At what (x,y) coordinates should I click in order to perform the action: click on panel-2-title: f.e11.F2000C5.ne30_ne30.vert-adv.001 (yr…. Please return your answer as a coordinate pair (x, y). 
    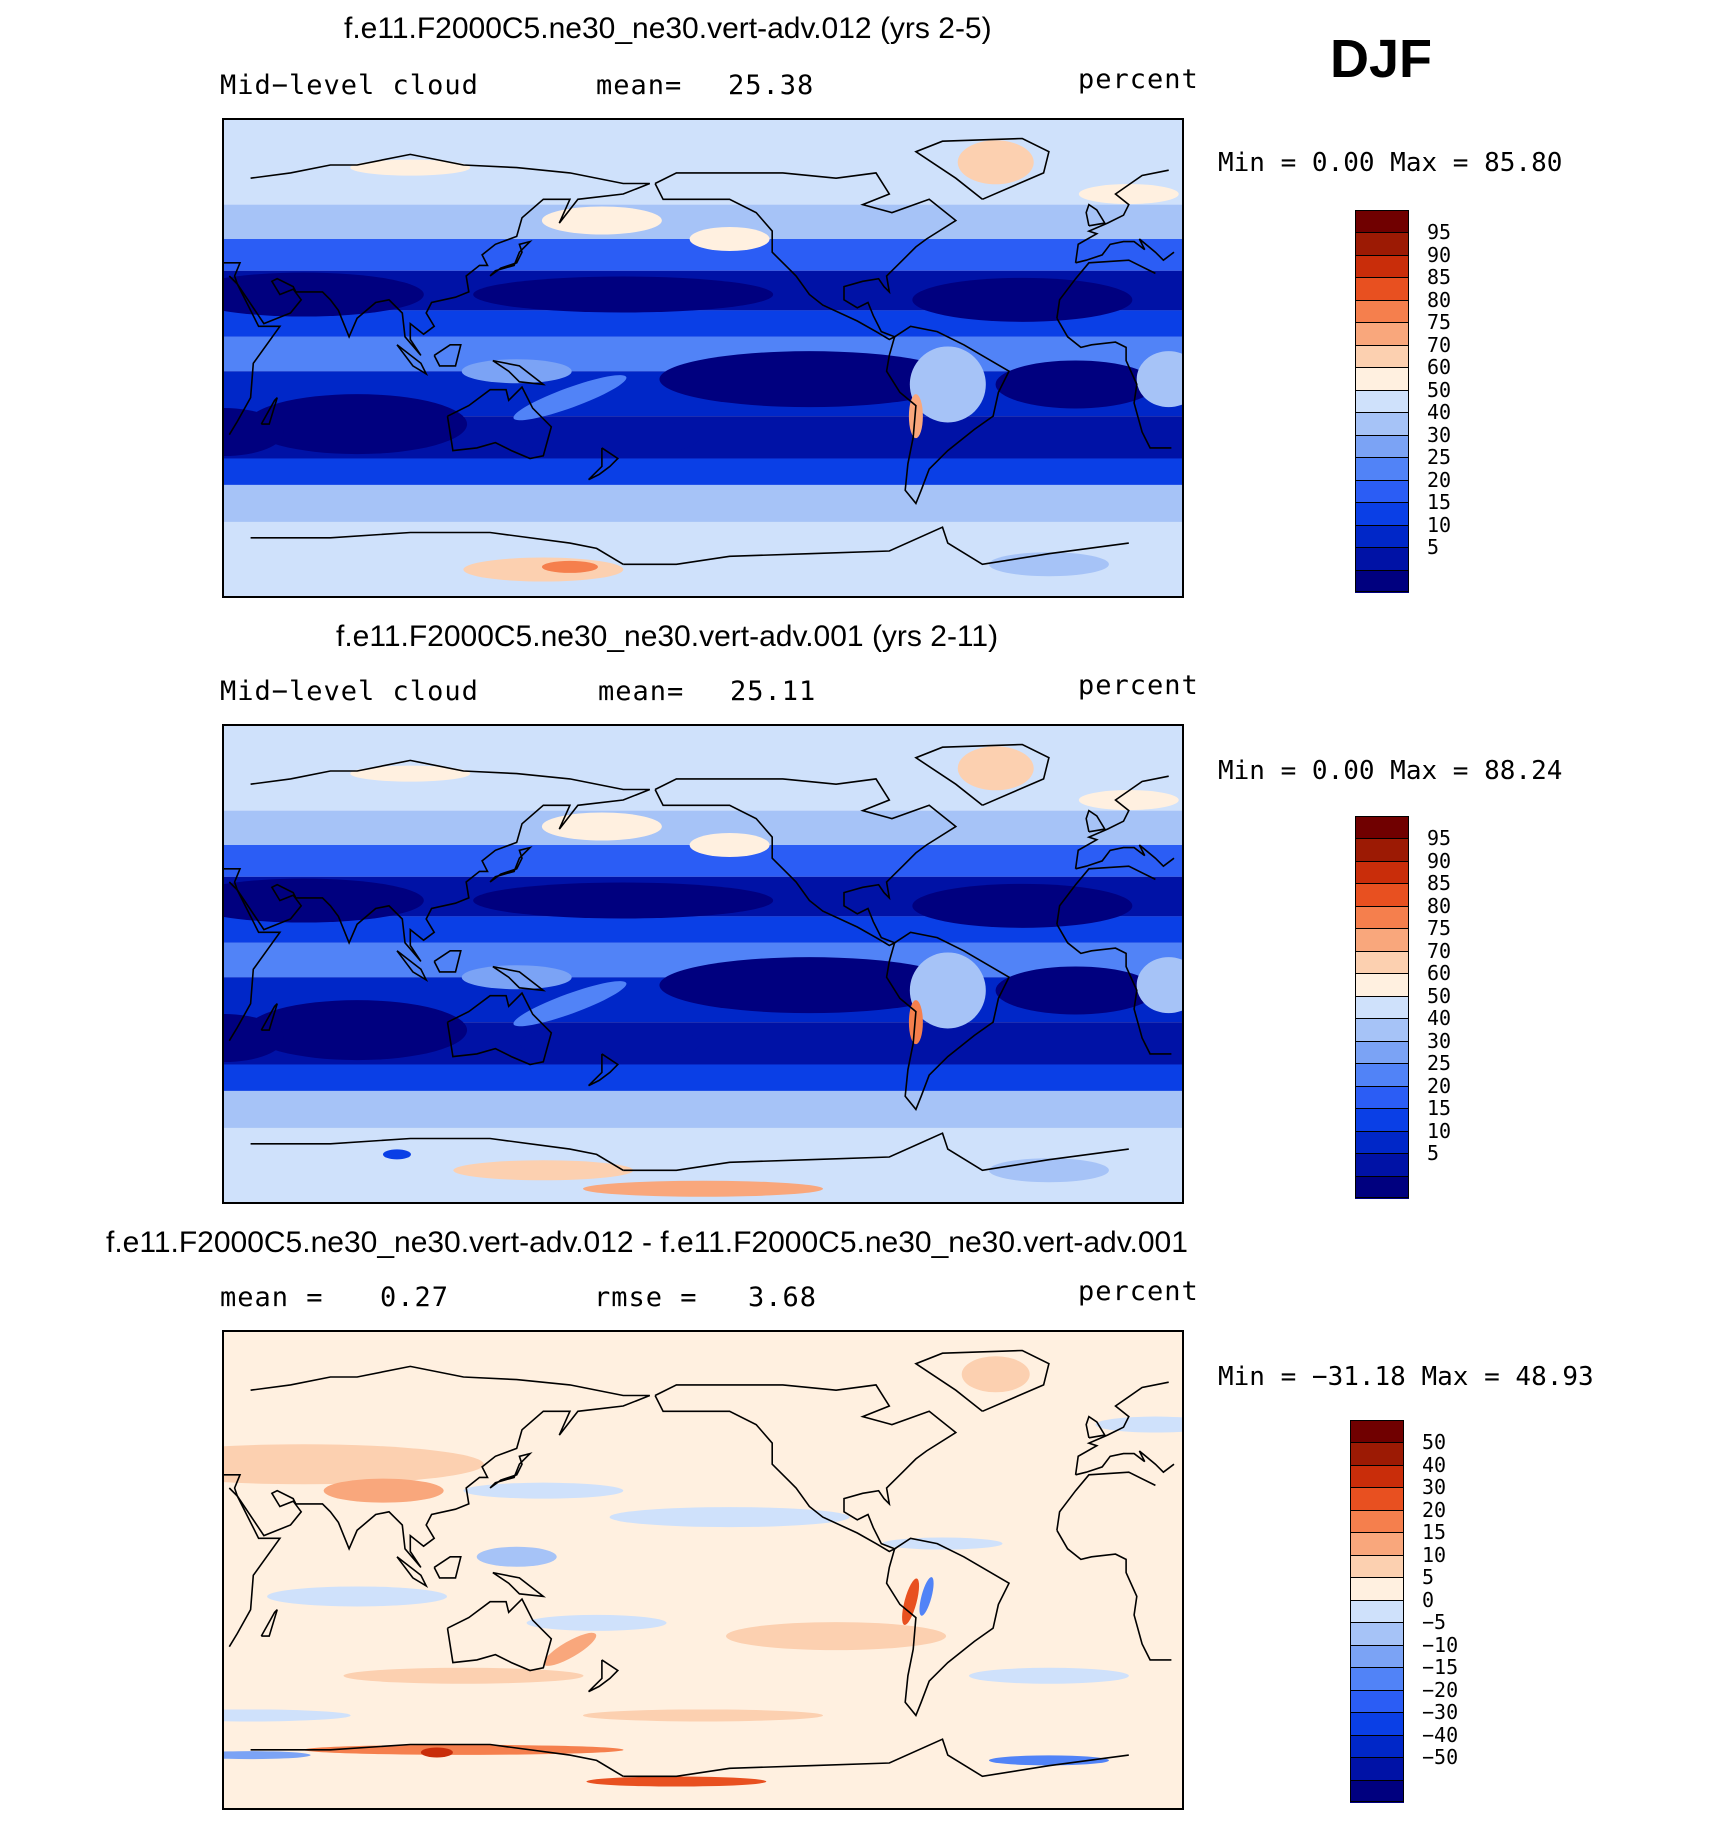
    Looking at the image, I should click on (667, 636).